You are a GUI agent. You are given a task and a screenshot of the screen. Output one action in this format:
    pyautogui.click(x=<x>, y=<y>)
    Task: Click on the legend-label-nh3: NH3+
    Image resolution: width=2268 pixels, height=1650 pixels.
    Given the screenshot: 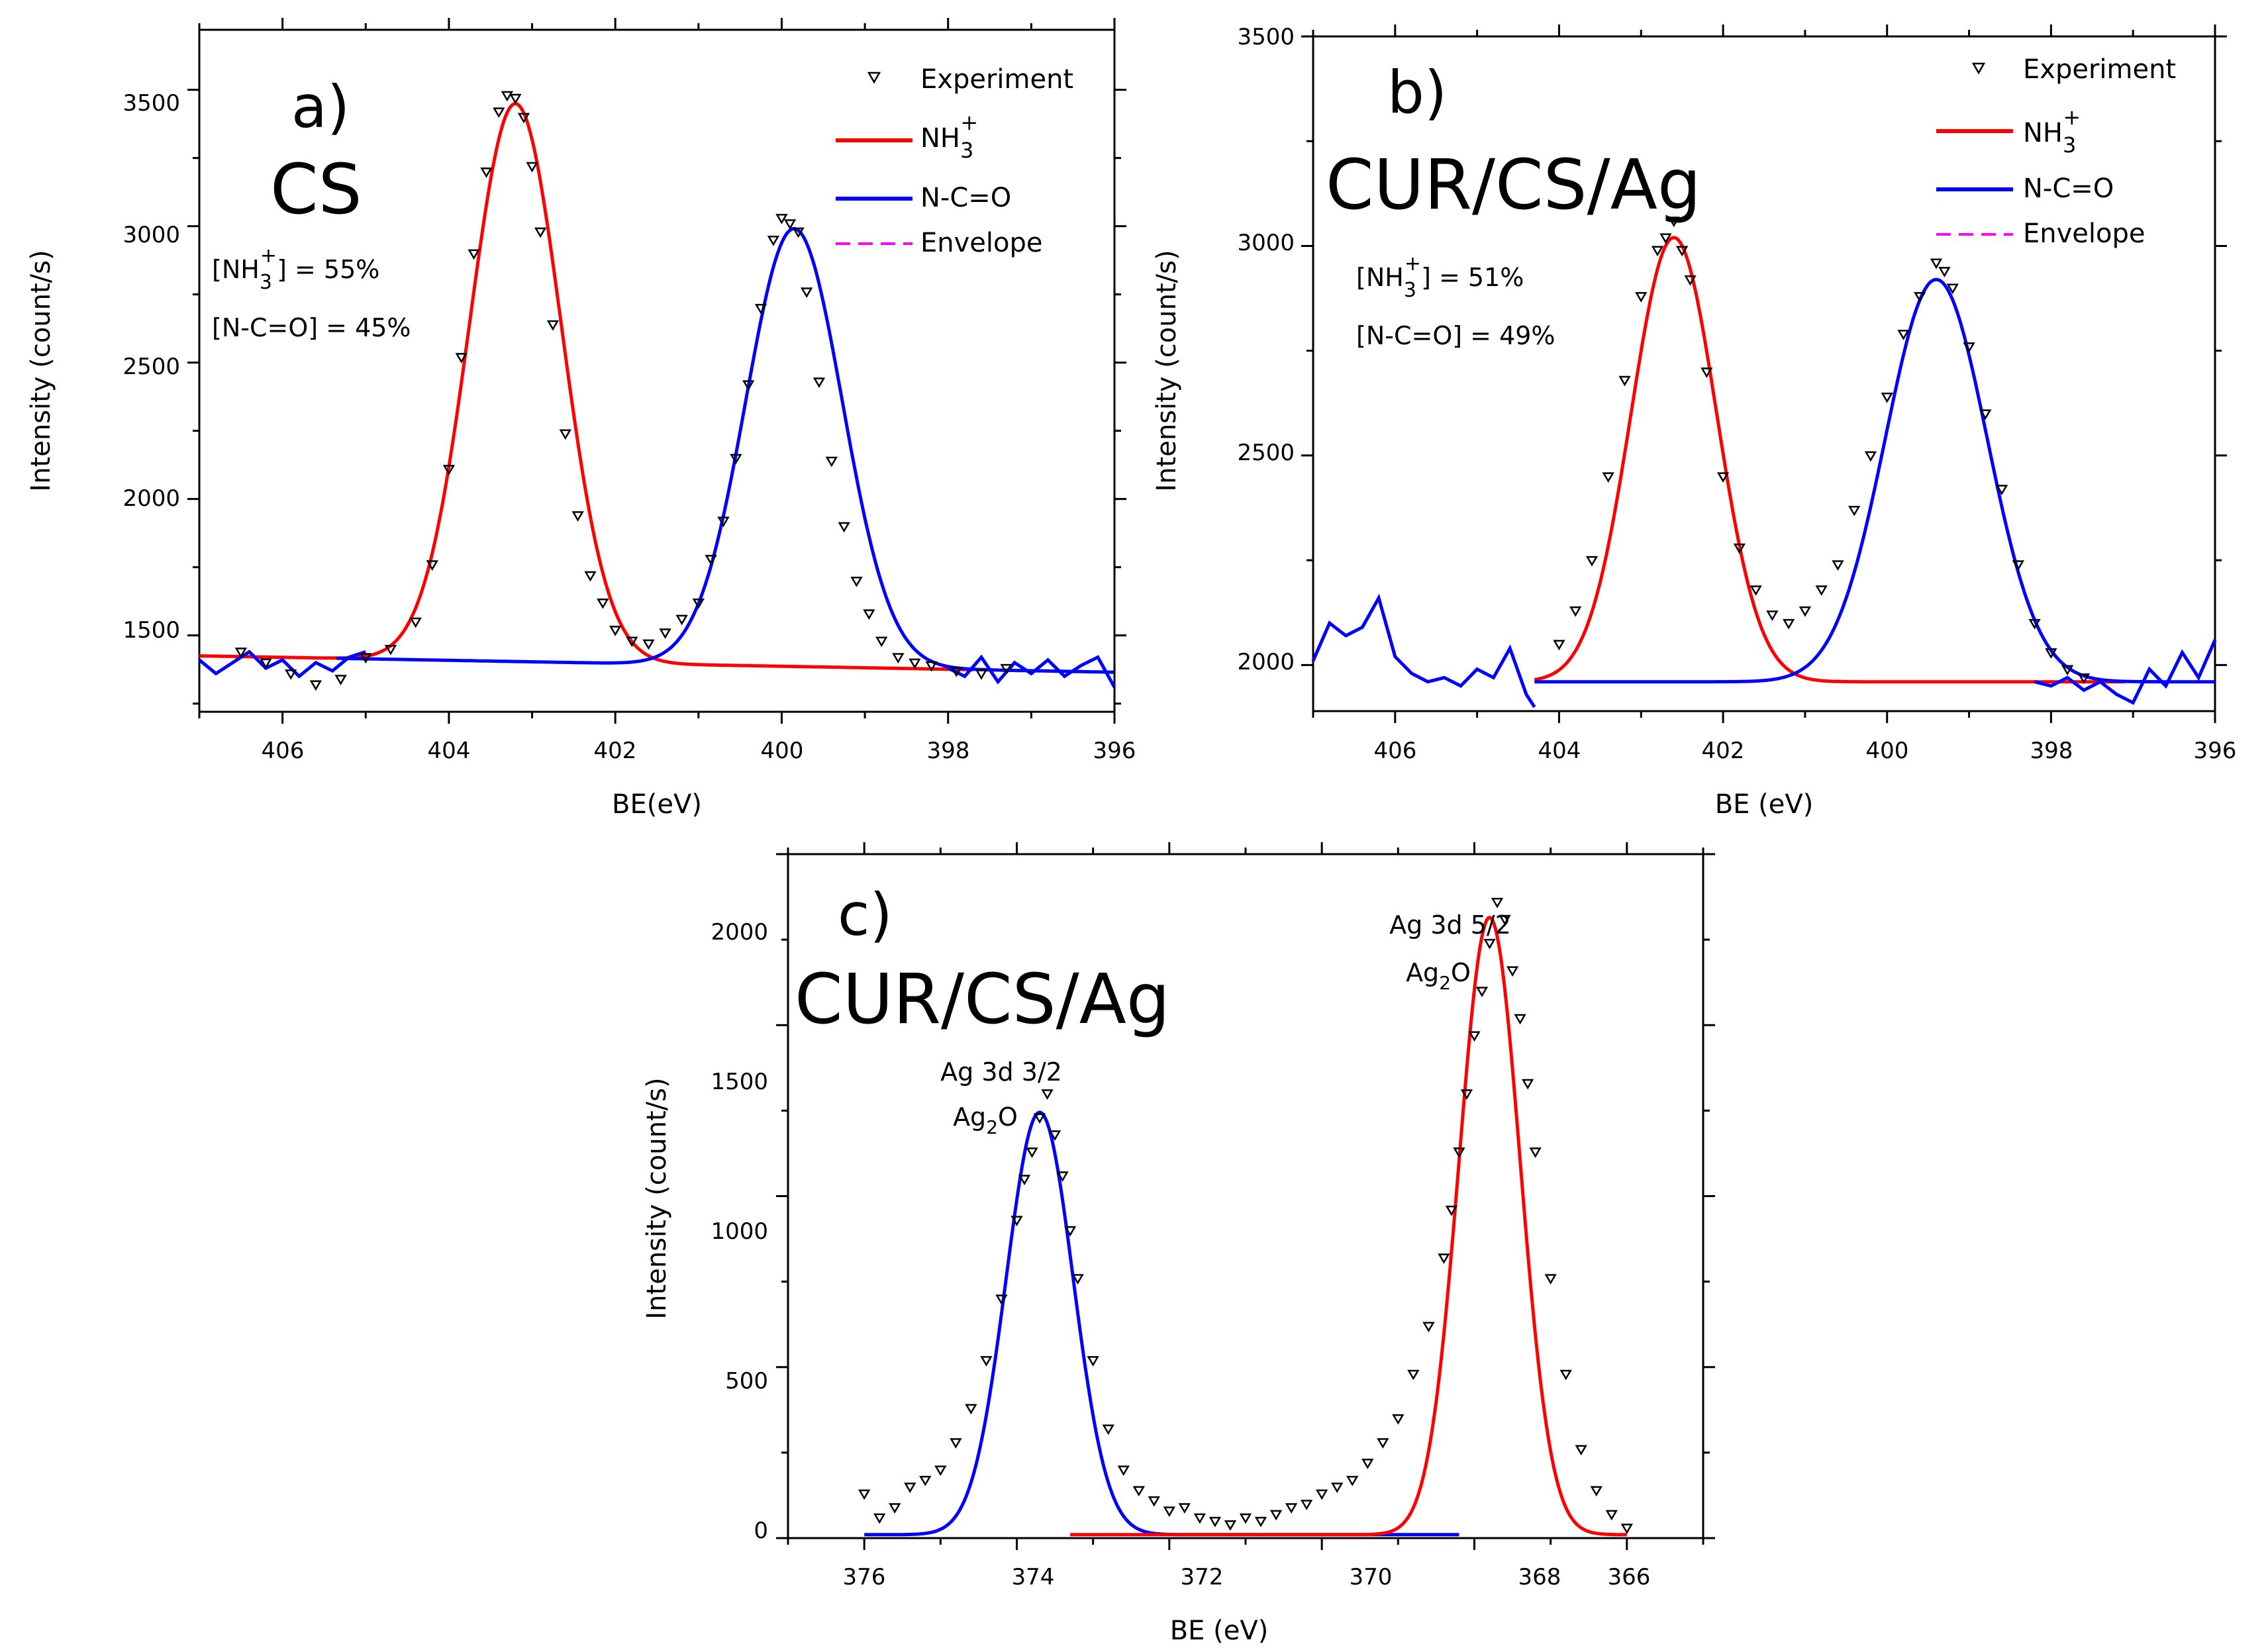 What is the action you would take?
    pyautogui.click(x=2052, y=131)
    